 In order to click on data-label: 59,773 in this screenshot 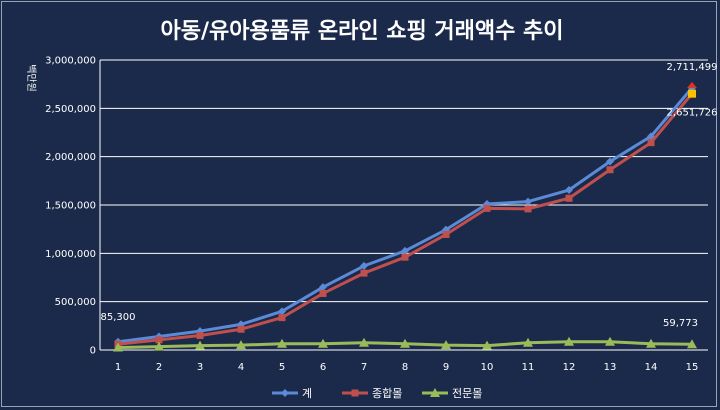, I will do `click(680, 323)`.